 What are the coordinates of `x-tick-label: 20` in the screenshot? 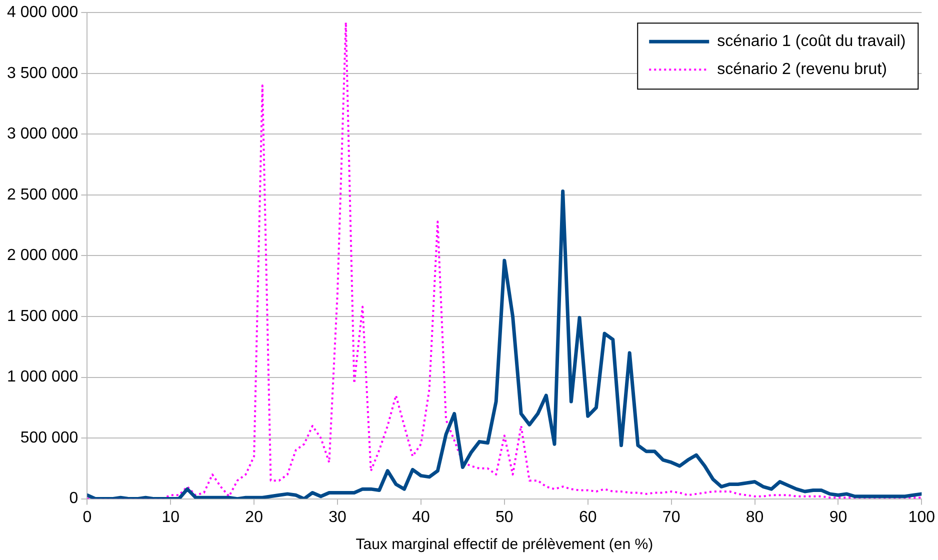 It's located at (254, 517).